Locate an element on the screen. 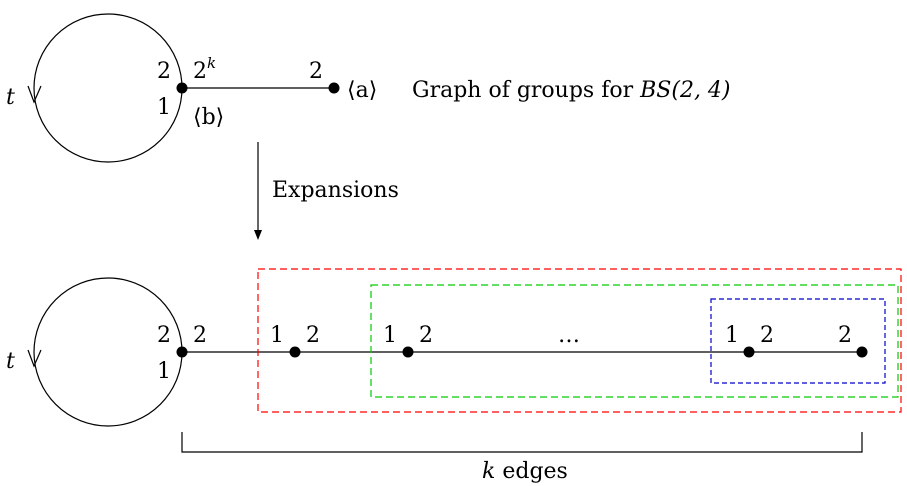 The image size is (907, 486). top-loop-label: t is located at coordinates (10, 97).